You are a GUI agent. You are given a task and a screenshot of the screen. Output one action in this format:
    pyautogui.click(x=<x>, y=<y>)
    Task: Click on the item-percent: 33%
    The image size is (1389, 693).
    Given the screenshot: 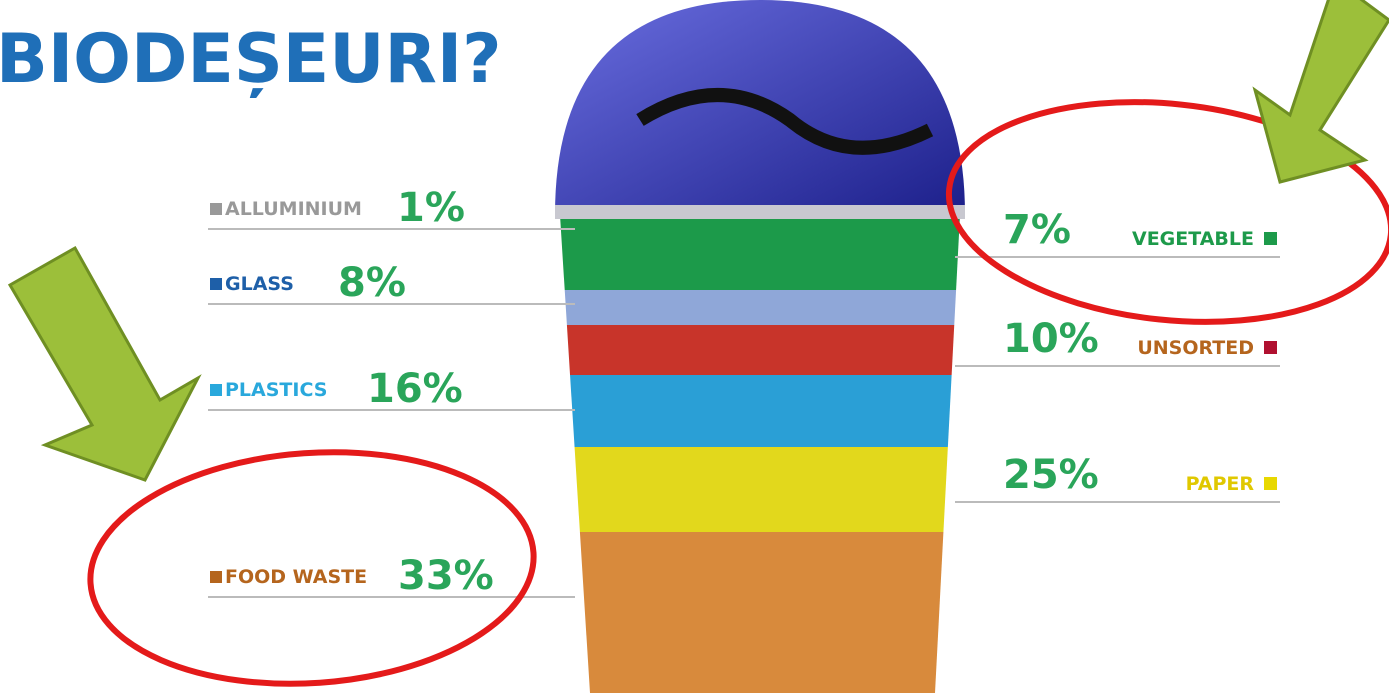 What is the action you would take?
    pyautogui.click(x=446, y=576)
    